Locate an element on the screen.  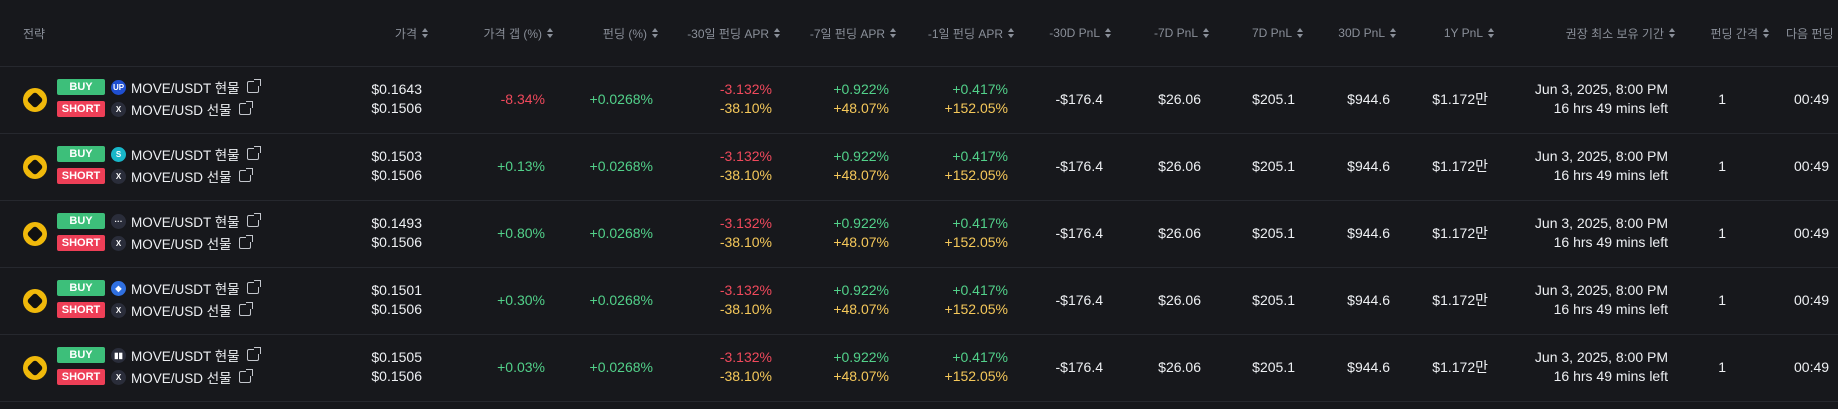
col-pnl-1y-label: 1Y PnL is located at coordinates (1463, 33).